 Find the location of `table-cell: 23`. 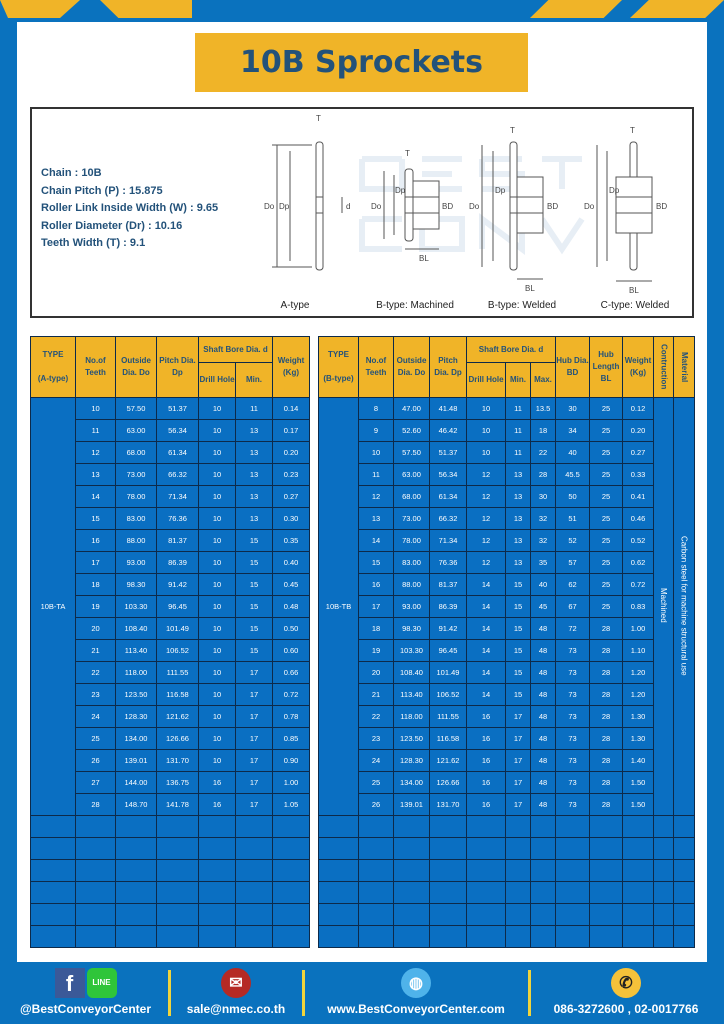

table-cell: 23 is located at coordinates (95, 694).